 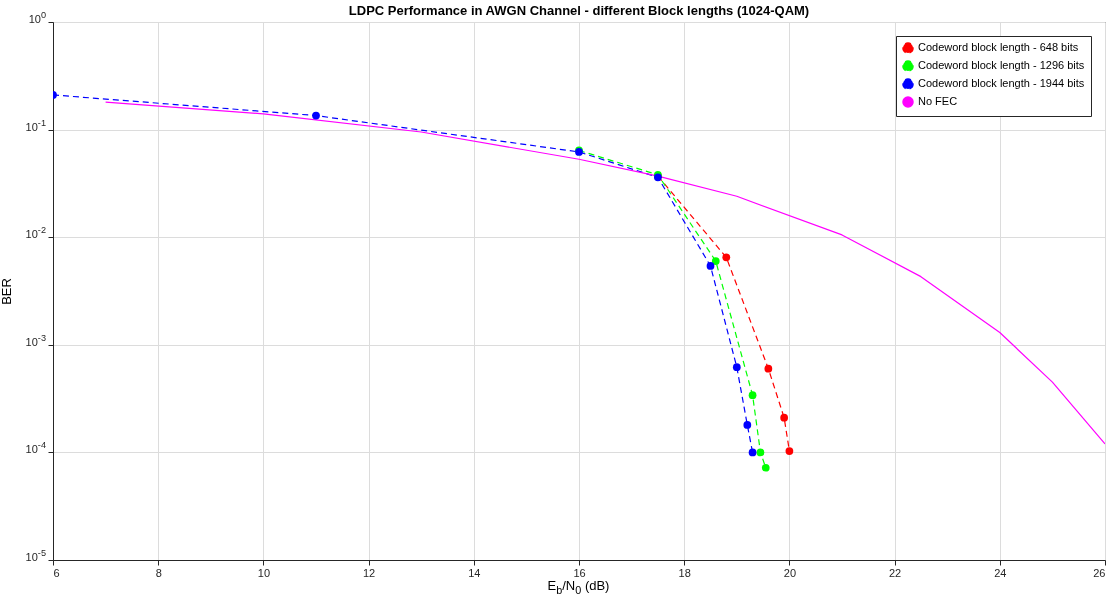 I want to click on x-tick-label: 18, so click(x=684, y=572).